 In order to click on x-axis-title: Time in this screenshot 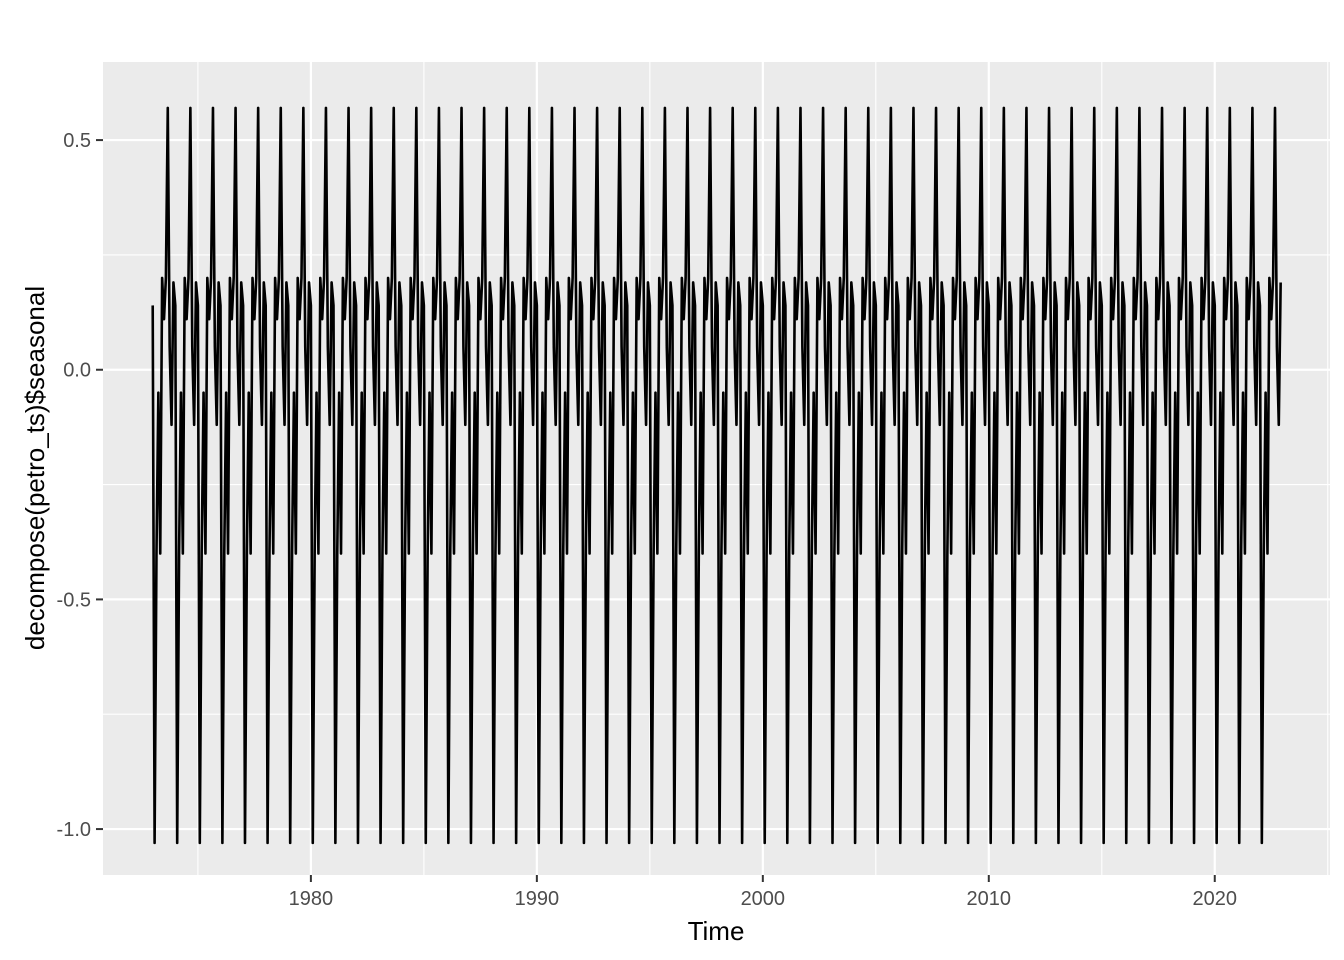, I will do `click(716, 931)`.